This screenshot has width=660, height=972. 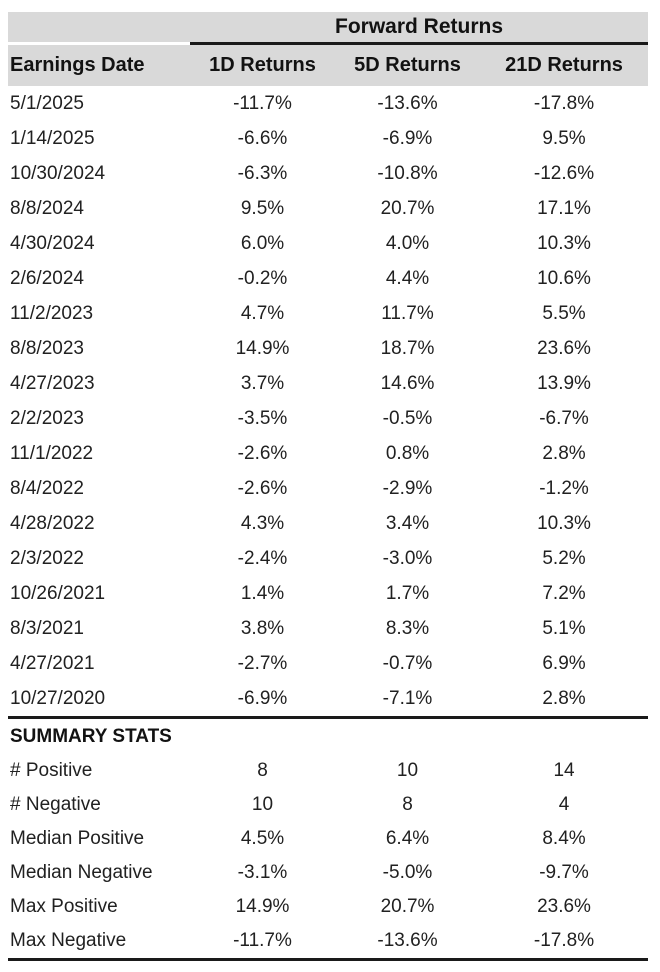 I want to click on table-row: 8/8/2023 14.9% 18.7% 23.6%, so click(x=328, y=348).